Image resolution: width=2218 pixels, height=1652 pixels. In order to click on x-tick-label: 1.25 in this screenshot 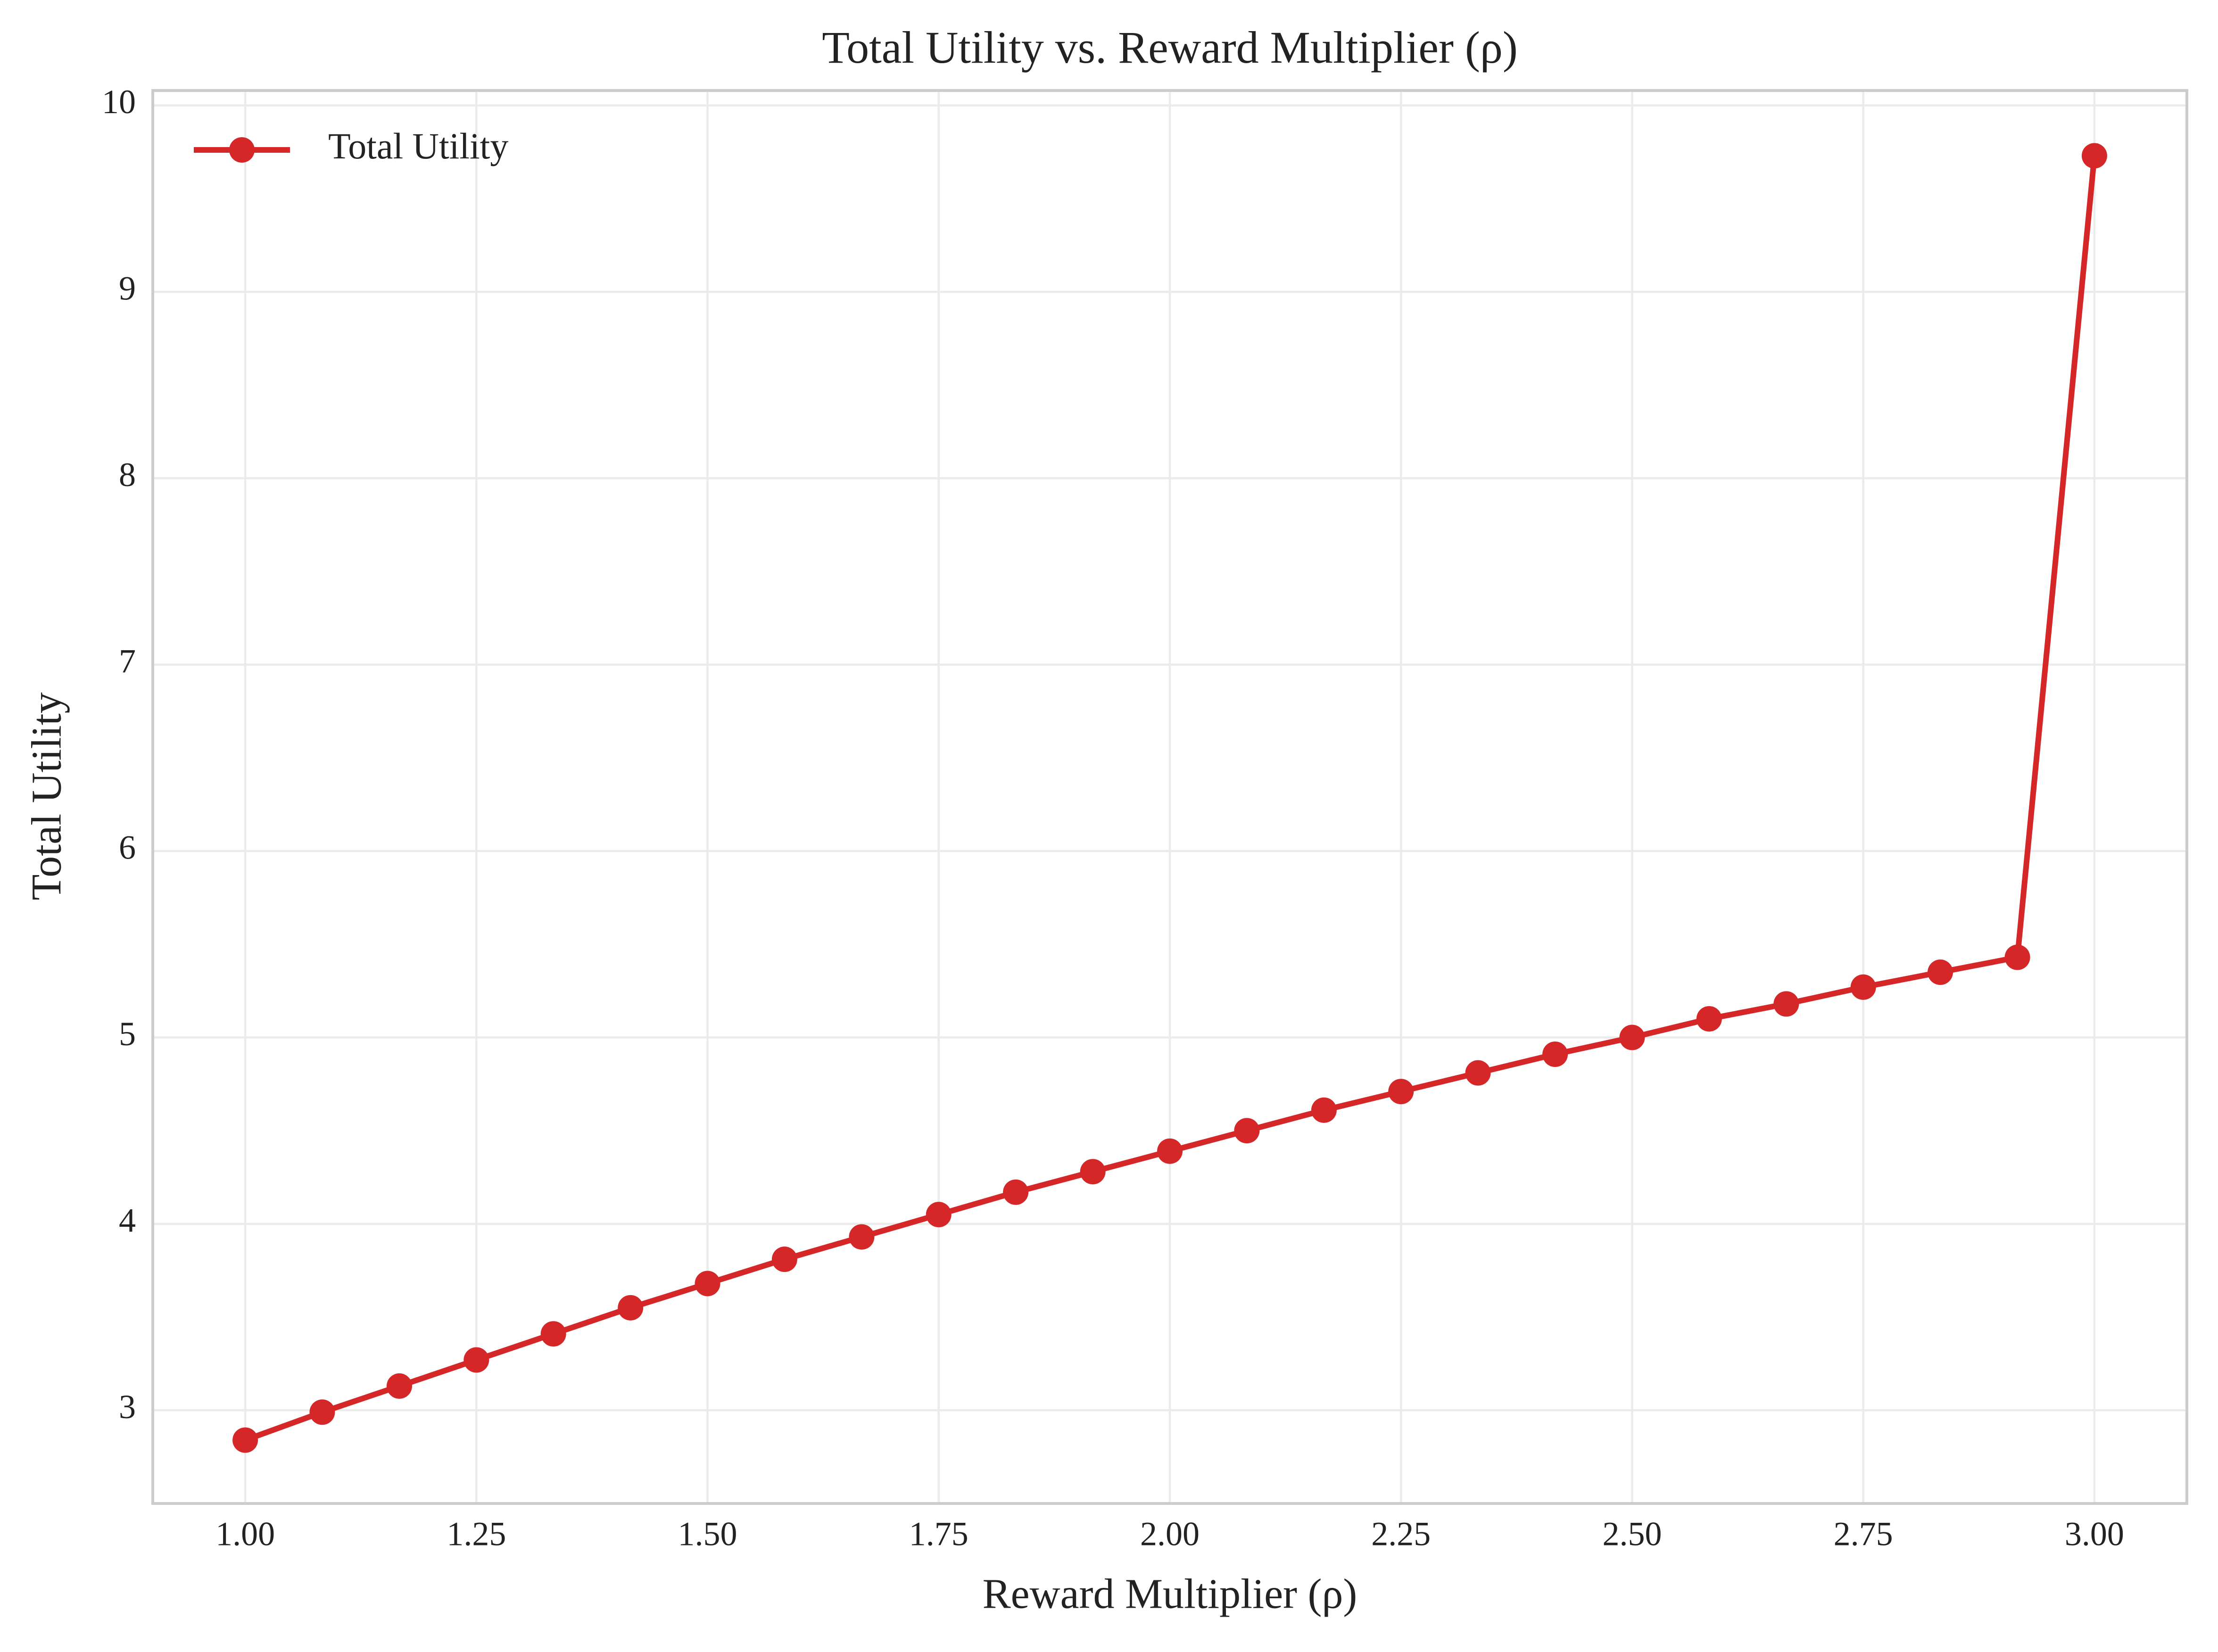, I will do `click(477, 1534)`.